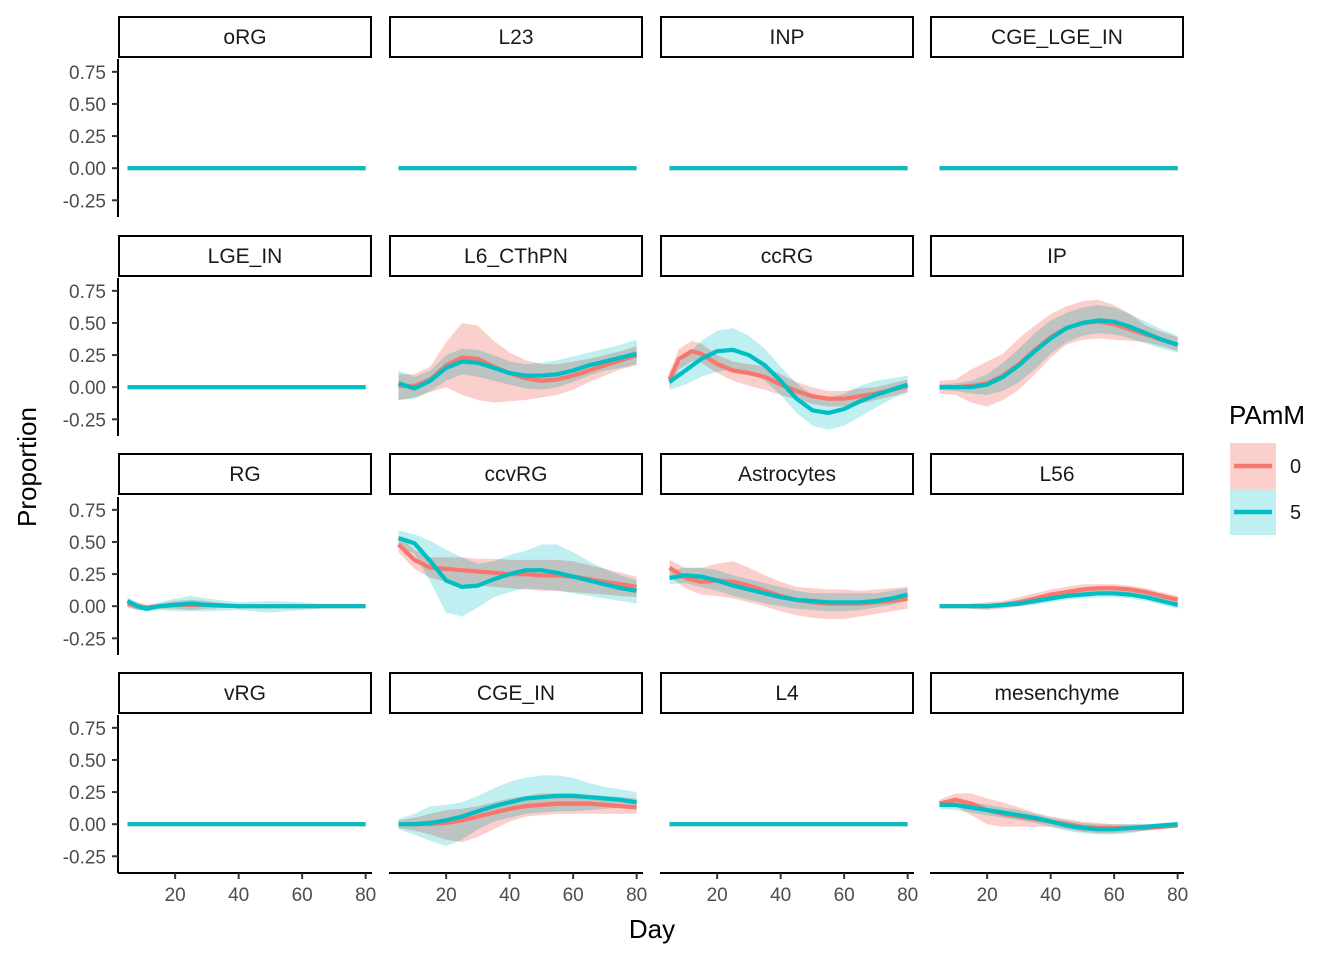 This screenshot has height=960, width=1344. I want to click on strip-label-astrocytes: Astrocytes, so click(787, 474).